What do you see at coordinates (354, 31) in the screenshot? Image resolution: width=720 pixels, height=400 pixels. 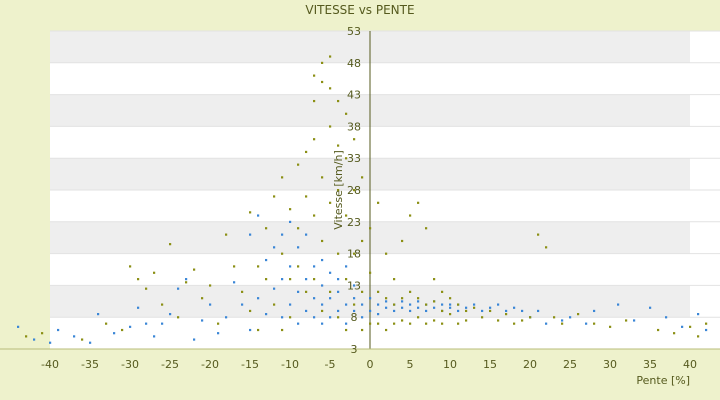 I see `y-tick-label: 53` at bounding box center [354, 31].